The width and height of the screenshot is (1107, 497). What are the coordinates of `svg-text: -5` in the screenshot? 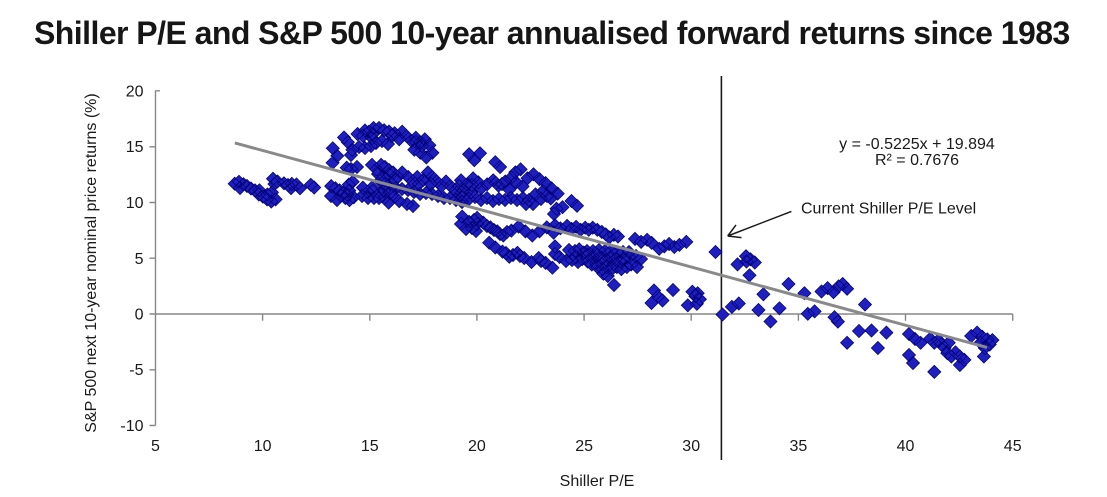 It's located at (136, 370).